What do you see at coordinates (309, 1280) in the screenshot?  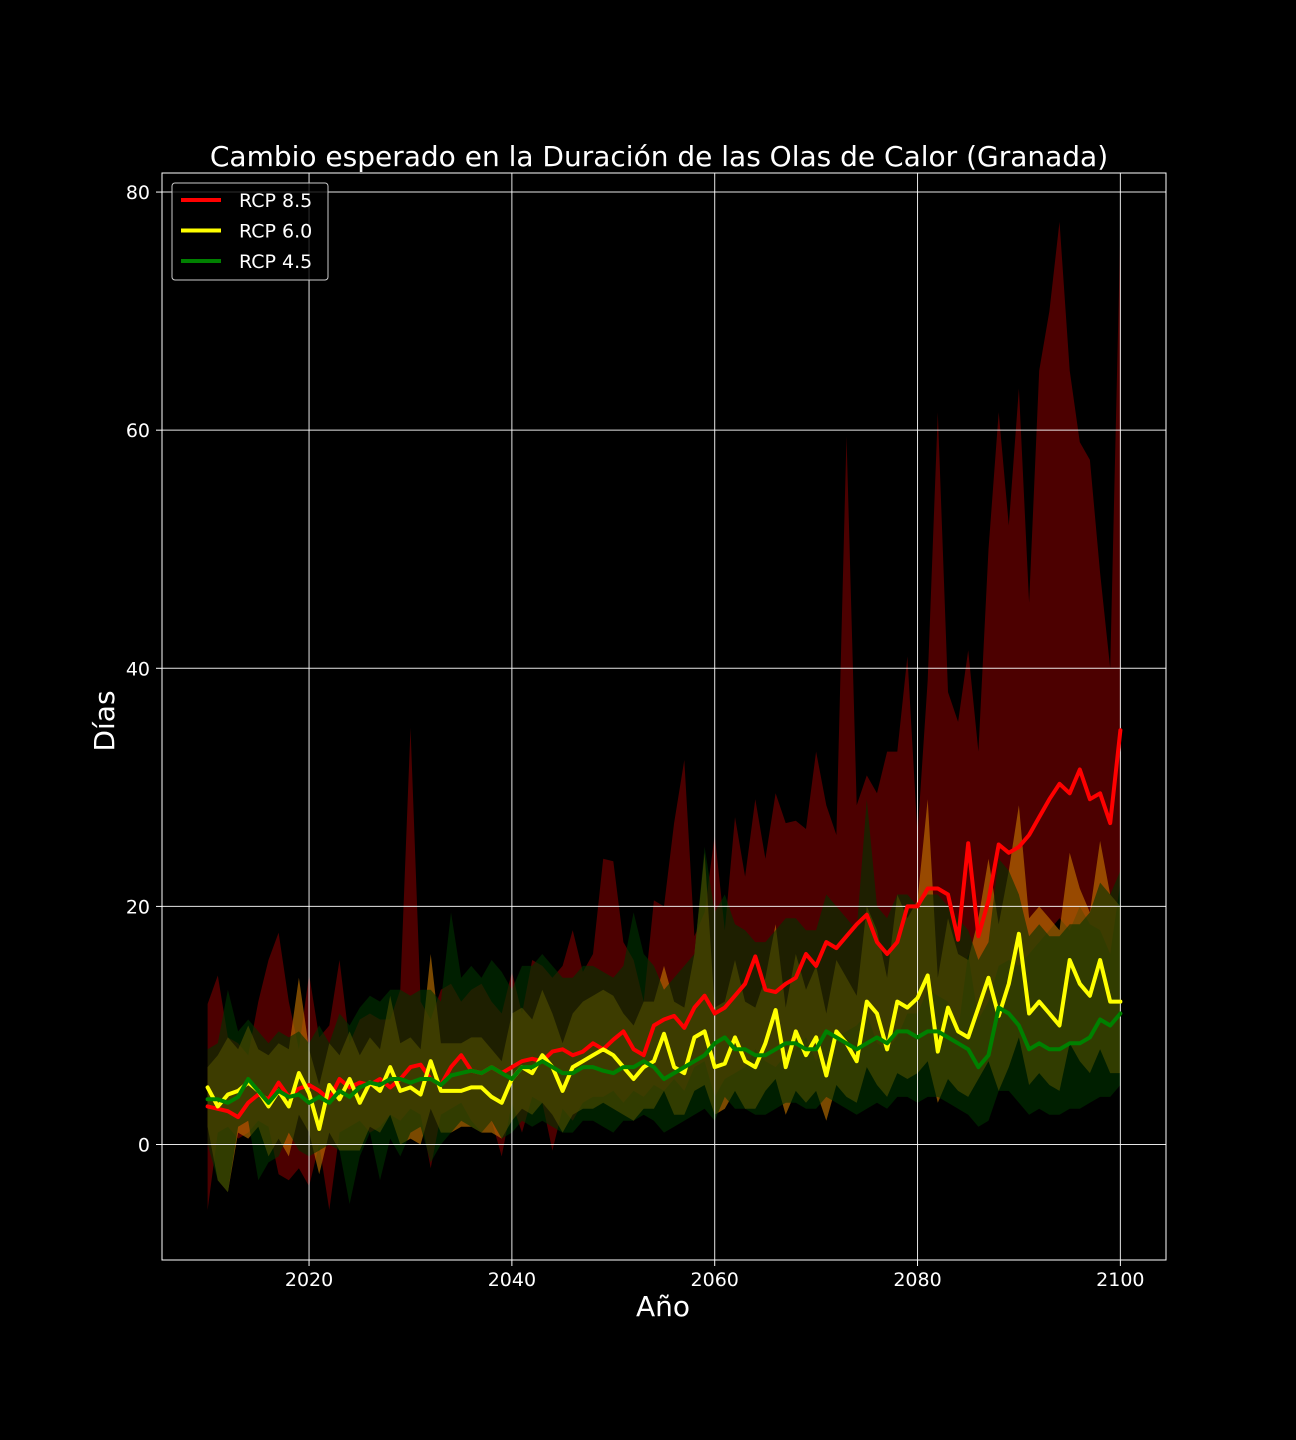 I see `x-tick-label: 2020` at bounding box center [309, 1280].